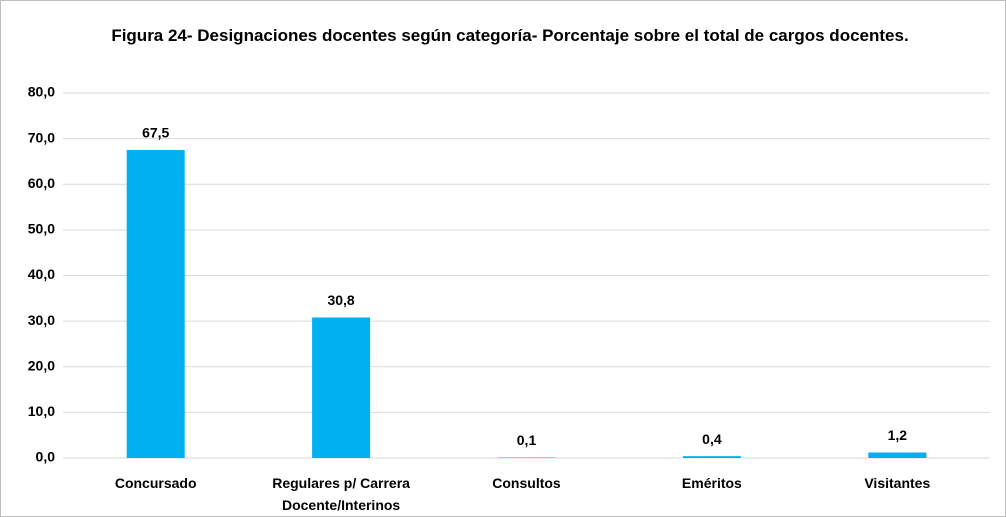 The image size is (1006, 517). What do you see at coordinates (898, 435) in the screenshot?
I see `data-label: 1,2` at bounding box center [898, 435].